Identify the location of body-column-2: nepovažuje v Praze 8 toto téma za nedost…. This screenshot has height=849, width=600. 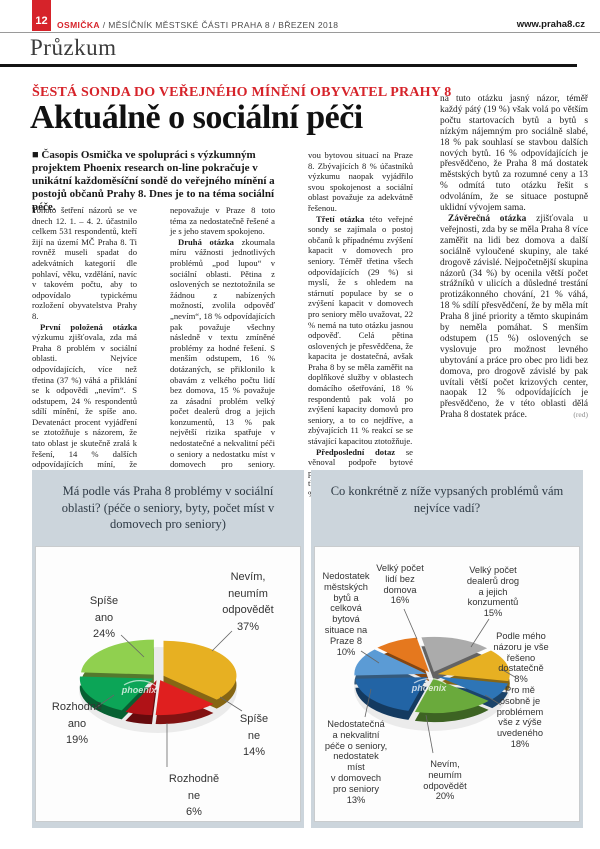
(222, 353).